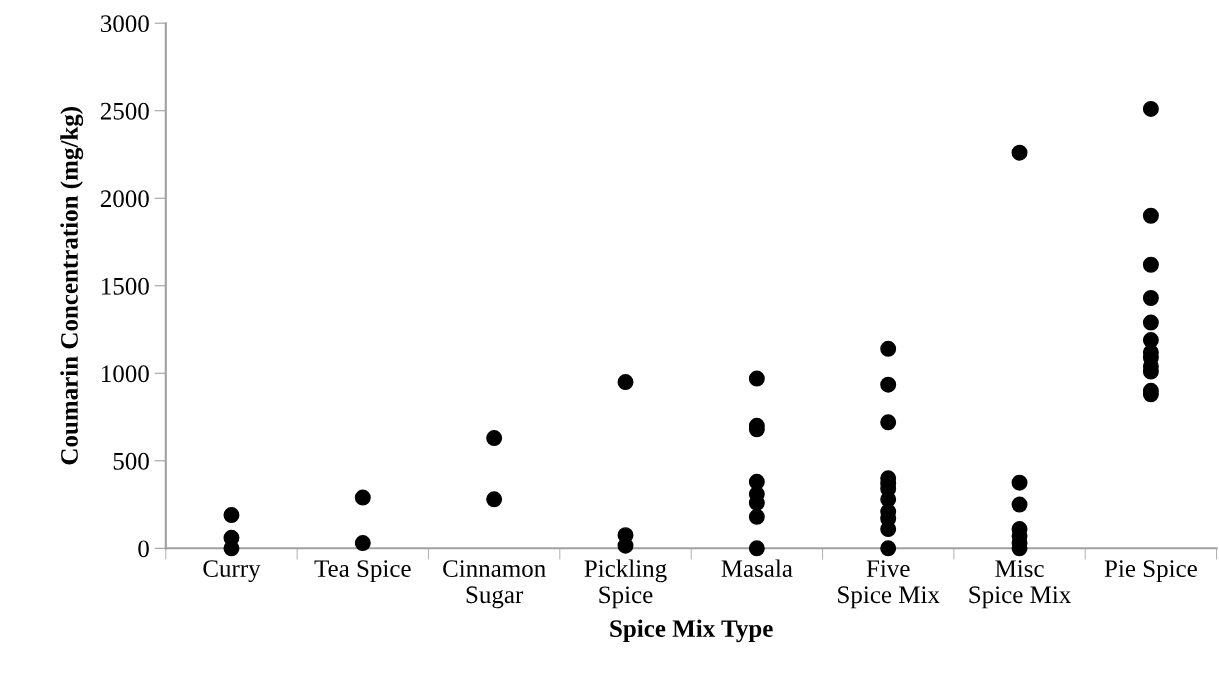 The width and height of the screenshot is (1219, 682). What do you see at coordinates (72, 286) in the screenshot?
I see `y-axis-title: Coumarin Concentration (mg/kg)` at bounding box center [72, 286].